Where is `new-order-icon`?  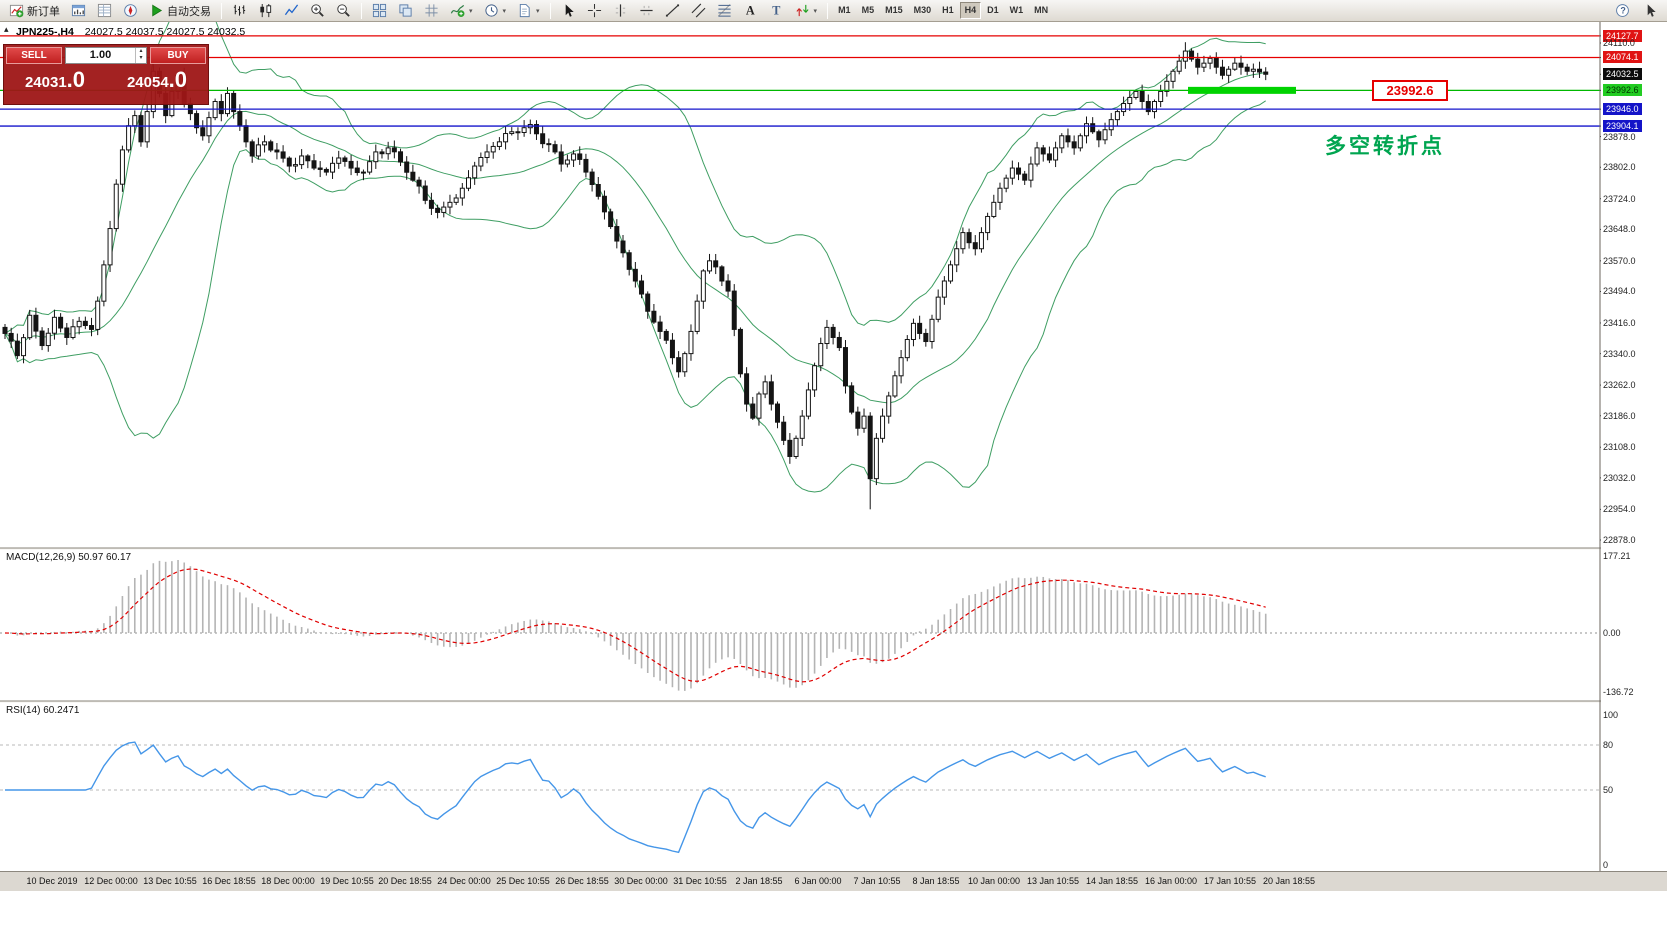
new-order-icon is located at coordinates (16, 10).